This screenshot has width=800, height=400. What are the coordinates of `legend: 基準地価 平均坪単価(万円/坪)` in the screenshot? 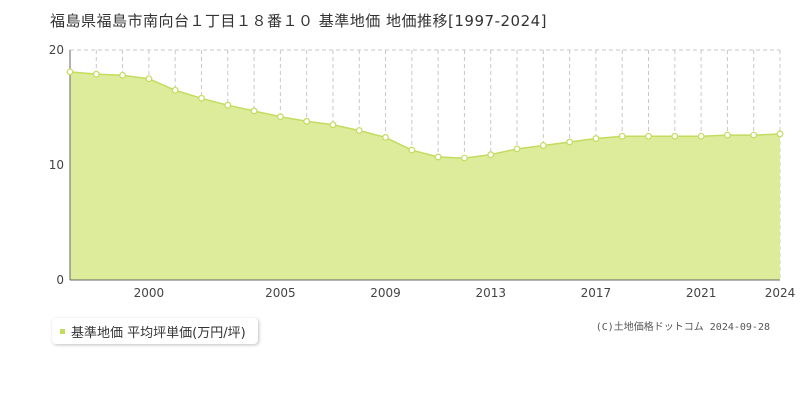 It's located at (155, 331).